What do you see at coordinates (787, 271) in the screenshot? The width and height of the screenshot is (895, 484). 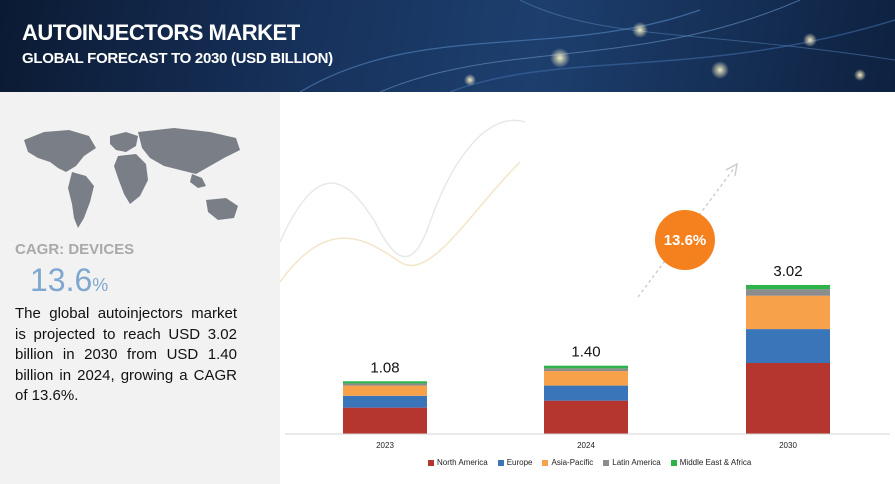 I see `bar-total-label: 3.02` at bounding box center [787, 271].